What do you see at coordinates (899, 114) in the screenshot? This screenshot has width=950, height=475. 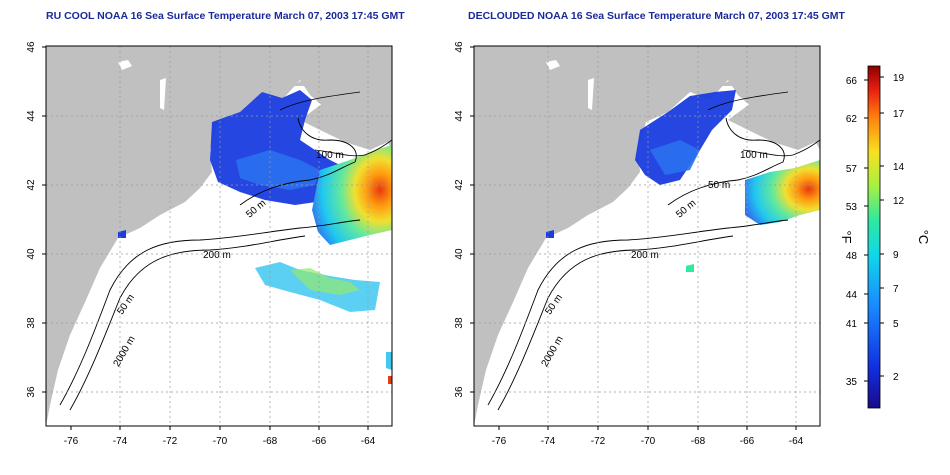 I see `c-tick: 17` at bounding box center [899, 114].